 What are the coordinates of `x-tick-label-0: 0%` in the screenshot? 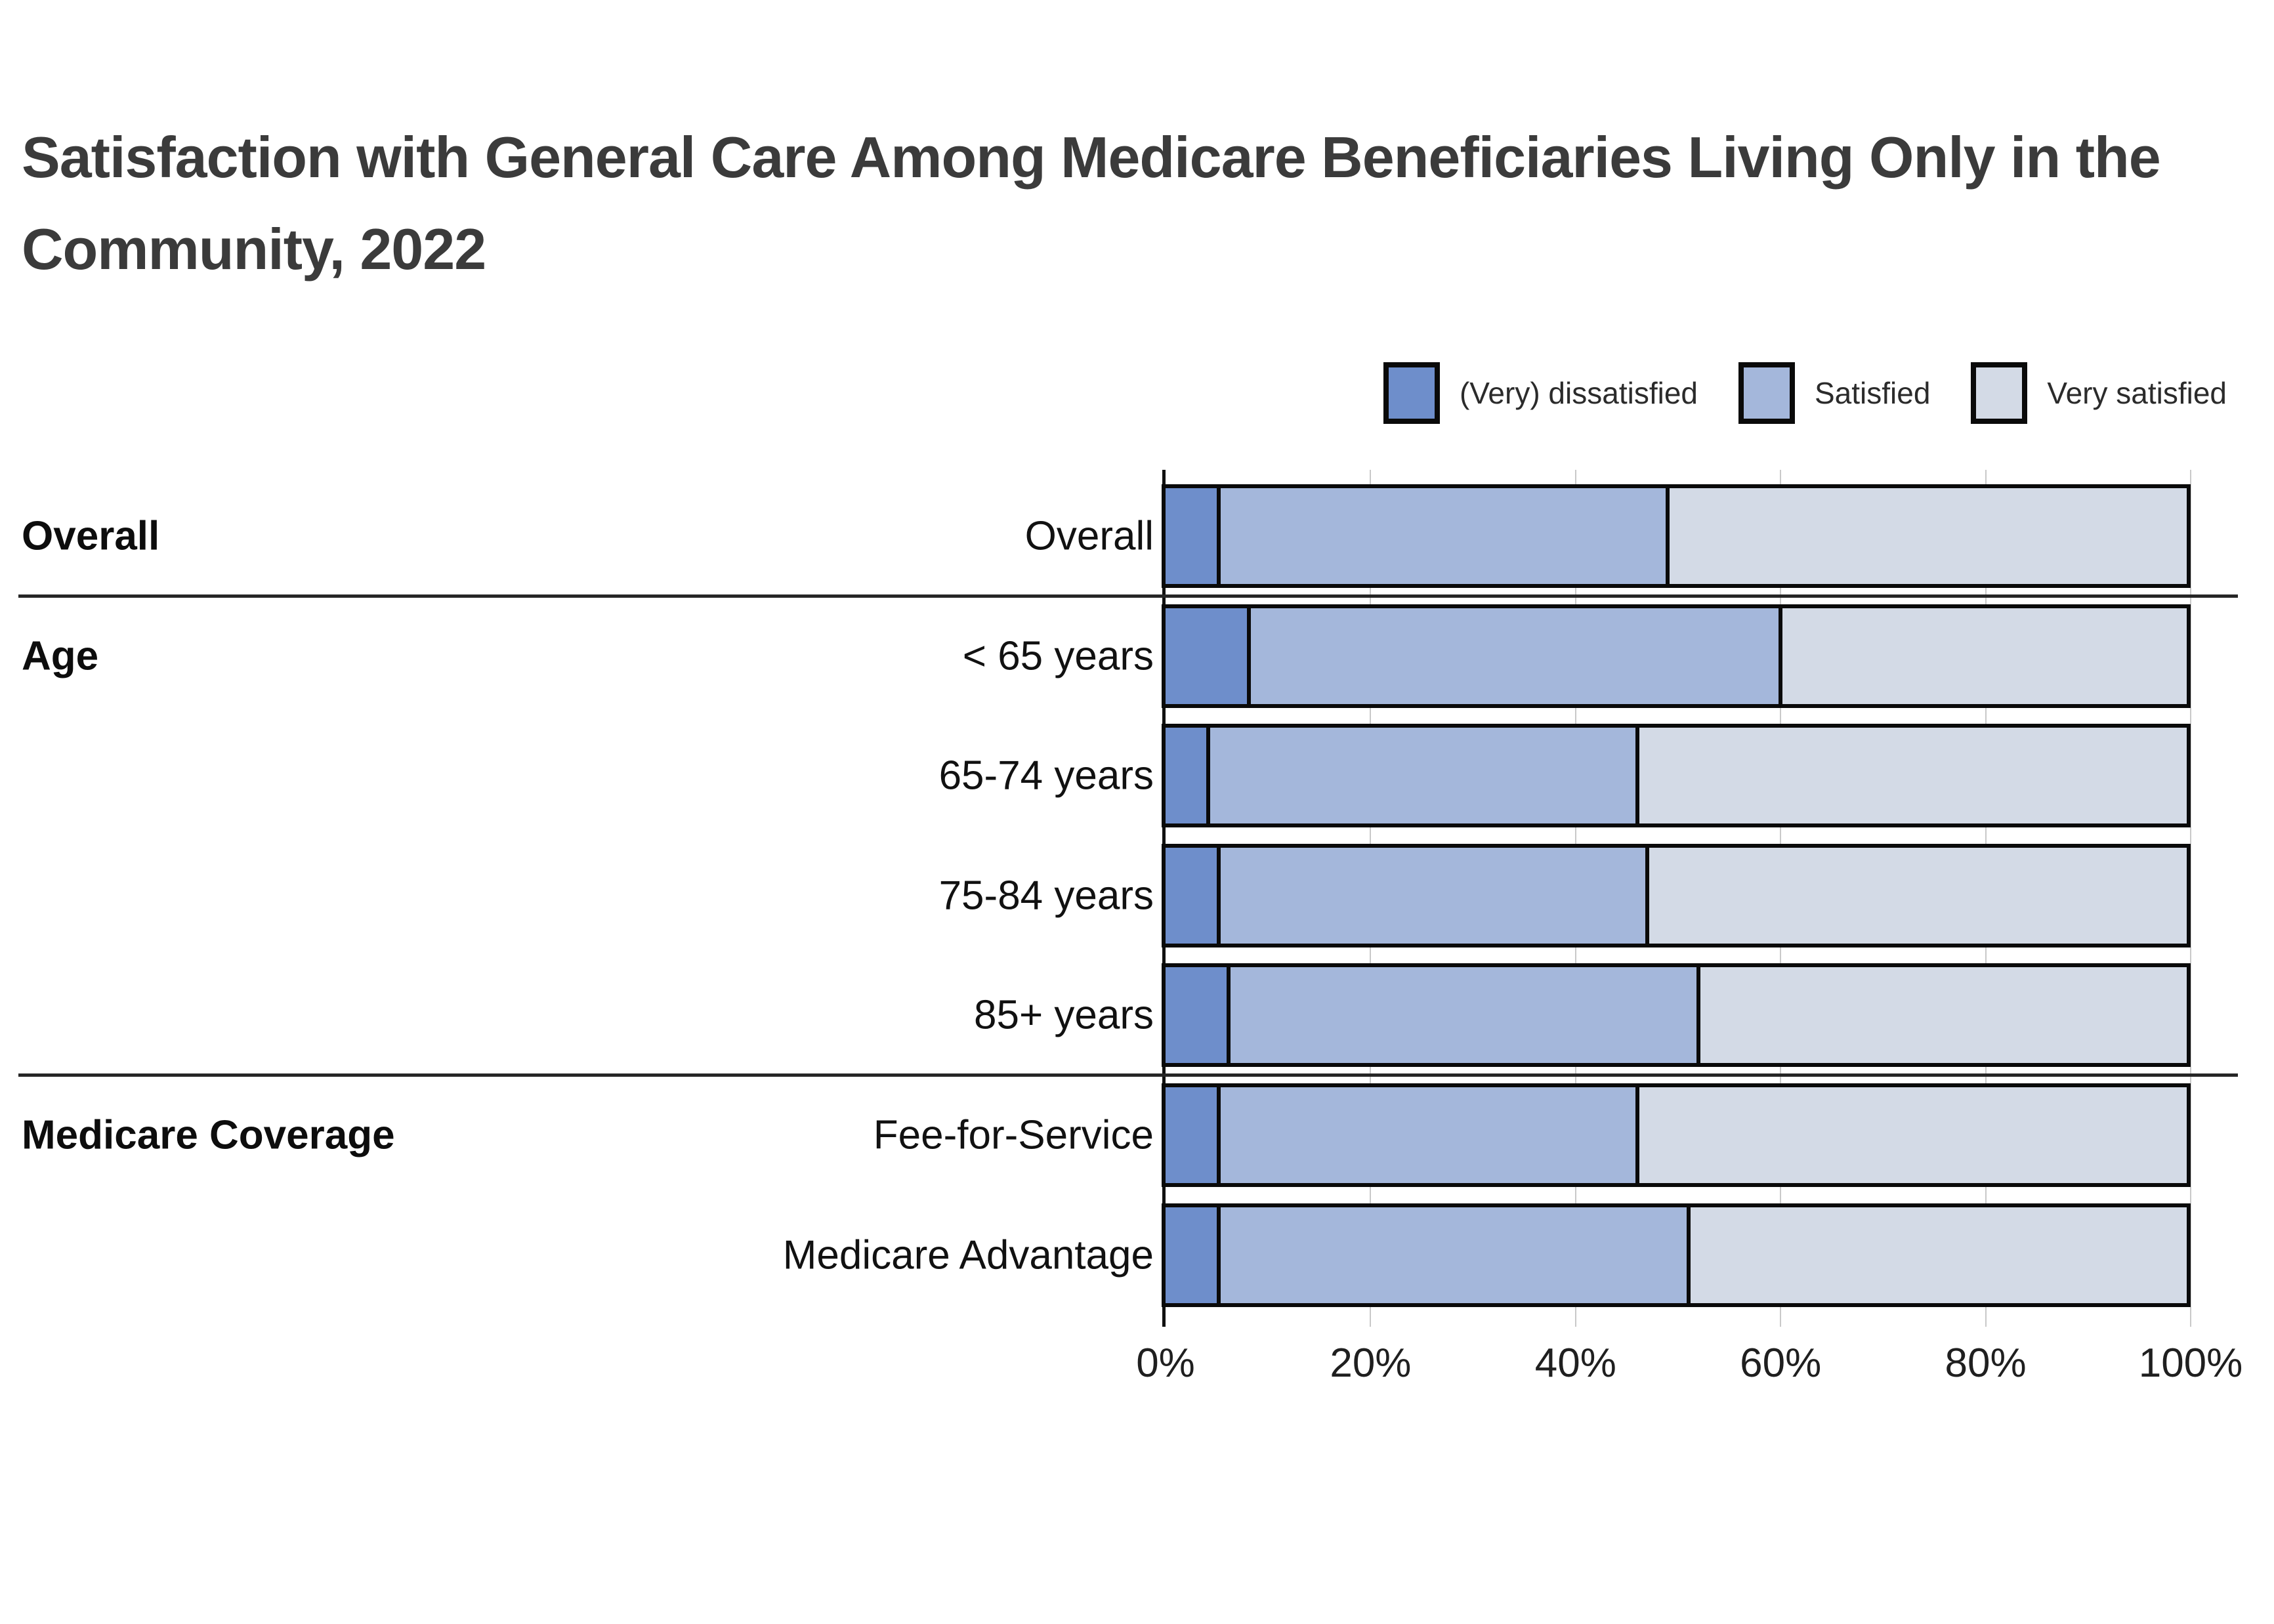 It's located at (1165, 1364).